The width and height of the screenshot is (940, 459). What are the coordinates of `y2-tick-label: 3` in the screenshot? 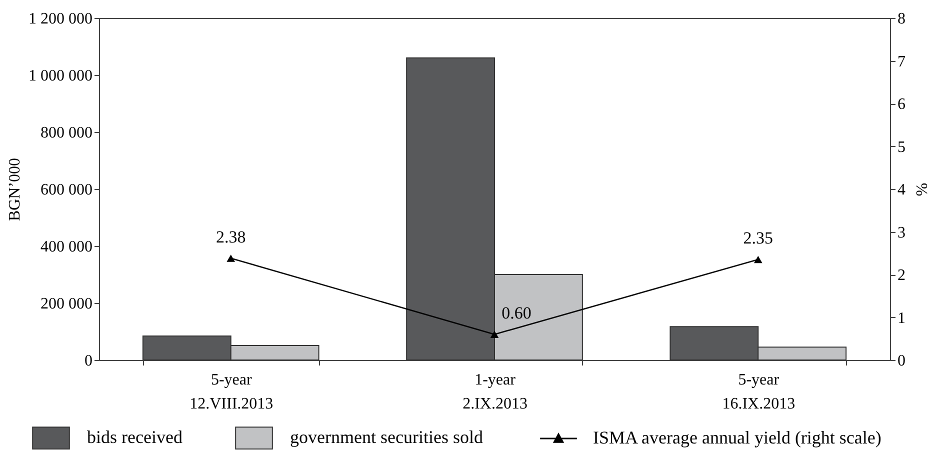 It's located at (902, 233).